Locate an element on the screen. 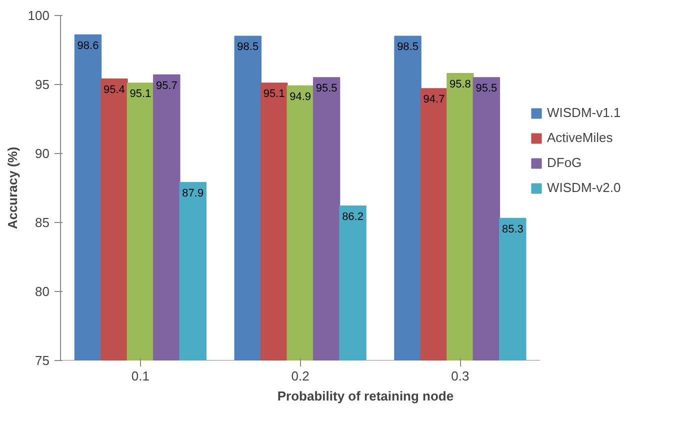  x-tick-label: 0.1 is located at coordinates (140, 376).